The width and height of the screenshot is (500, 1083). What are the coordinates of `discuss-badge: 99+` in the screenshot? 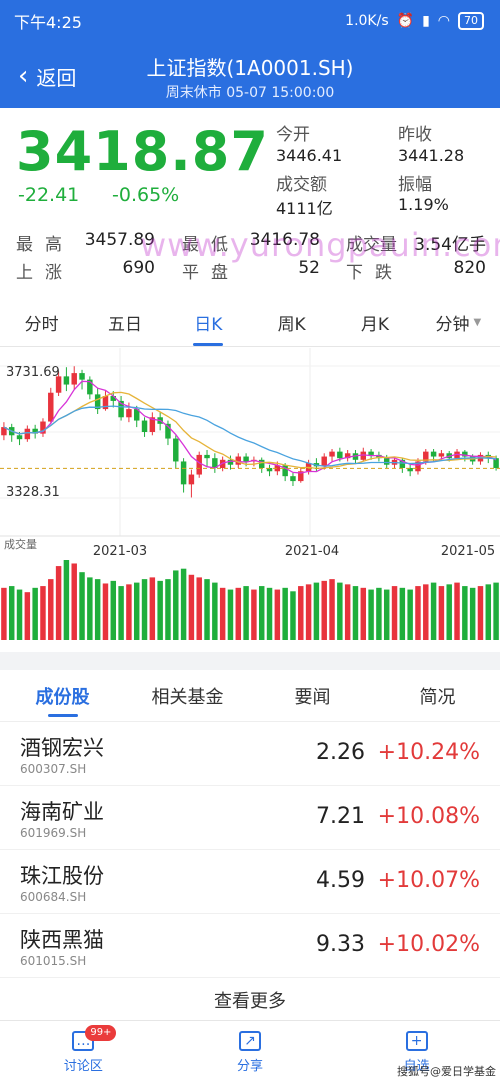 It's located at (101, 1033).